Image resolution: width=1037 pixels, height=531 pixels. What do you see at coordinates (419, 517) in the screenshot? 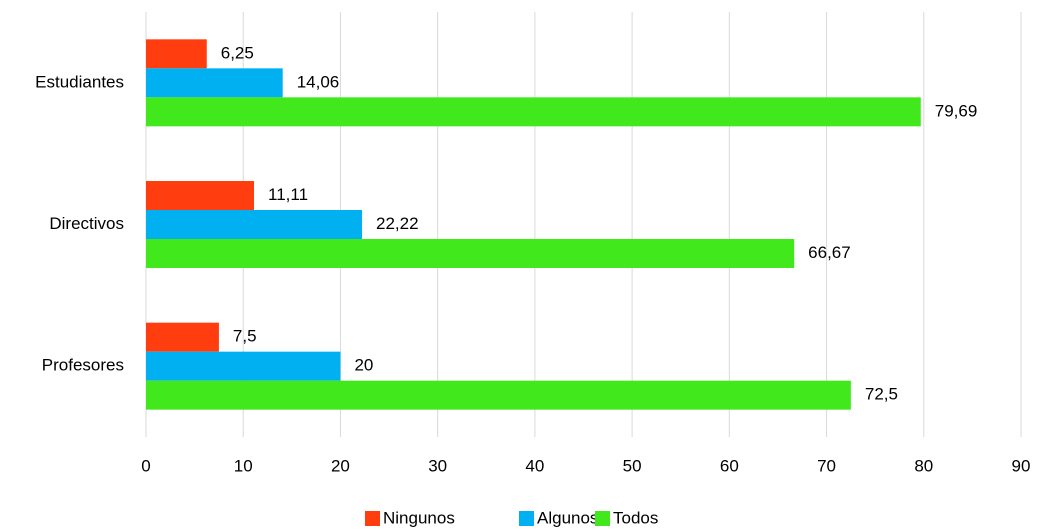
I see `legend-label: Ningunos` at bounding box center [419, 517].